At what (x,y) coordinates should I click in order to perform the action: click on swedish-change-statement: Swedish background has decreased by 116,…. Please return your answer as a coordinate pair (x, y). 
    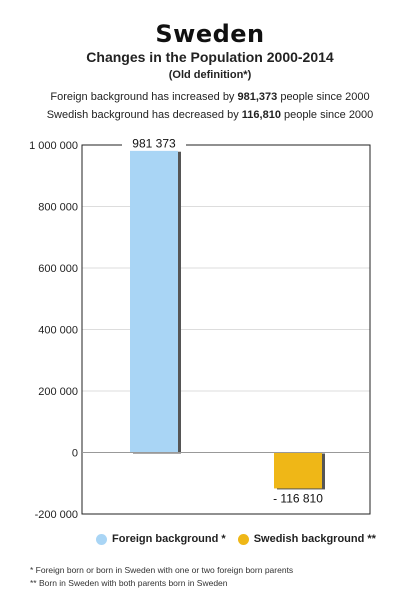
    Looking at the image, I should click on (210, 115).